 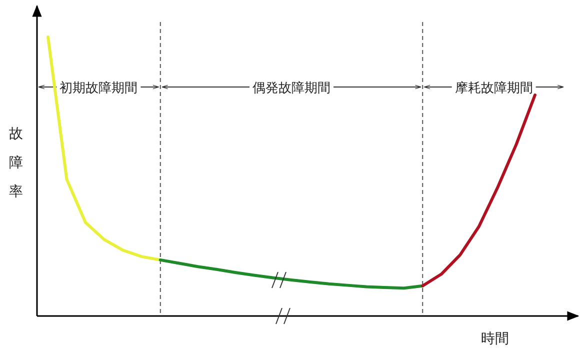 What do you see at coordinates (495, 339) in the screenshot?
I see `x-axis-title: 時間` at bounding box center [495, 339].